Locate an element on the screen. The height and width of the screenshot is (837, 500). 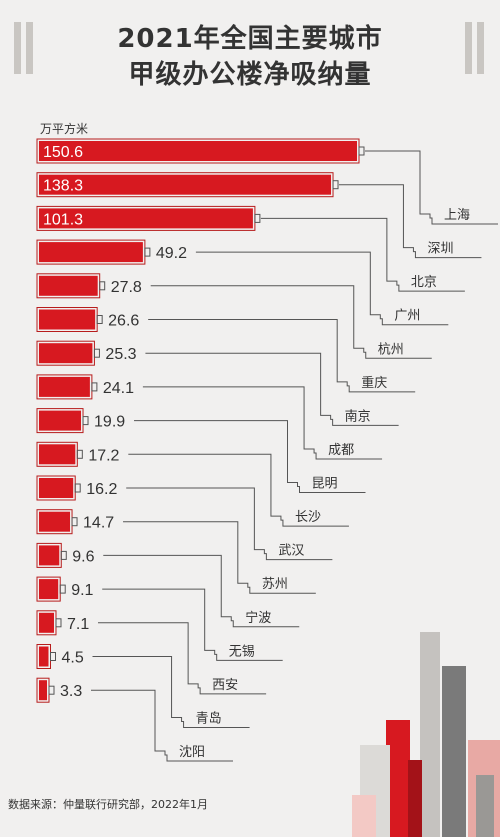
city-label: 昆明 is located at coordinates (325, 484).